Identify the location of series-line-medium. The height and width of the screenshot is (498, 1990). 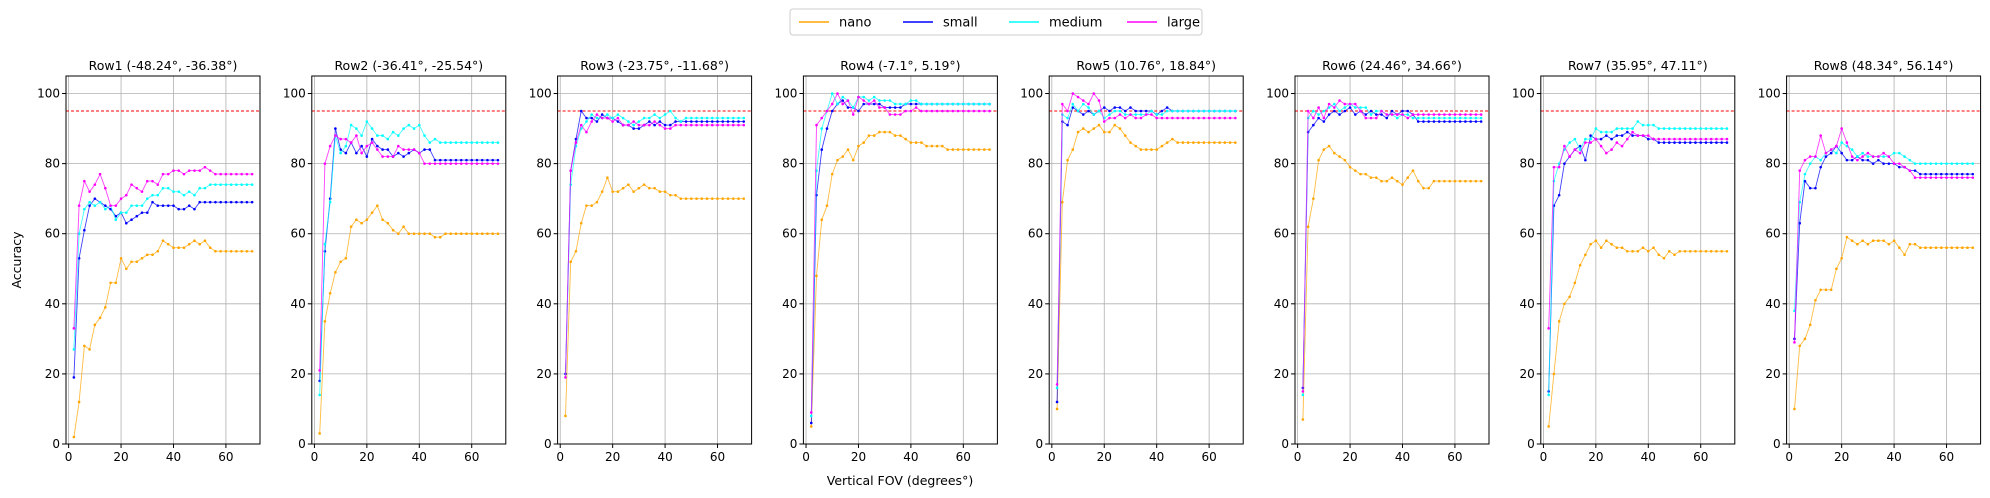
(163, 267).